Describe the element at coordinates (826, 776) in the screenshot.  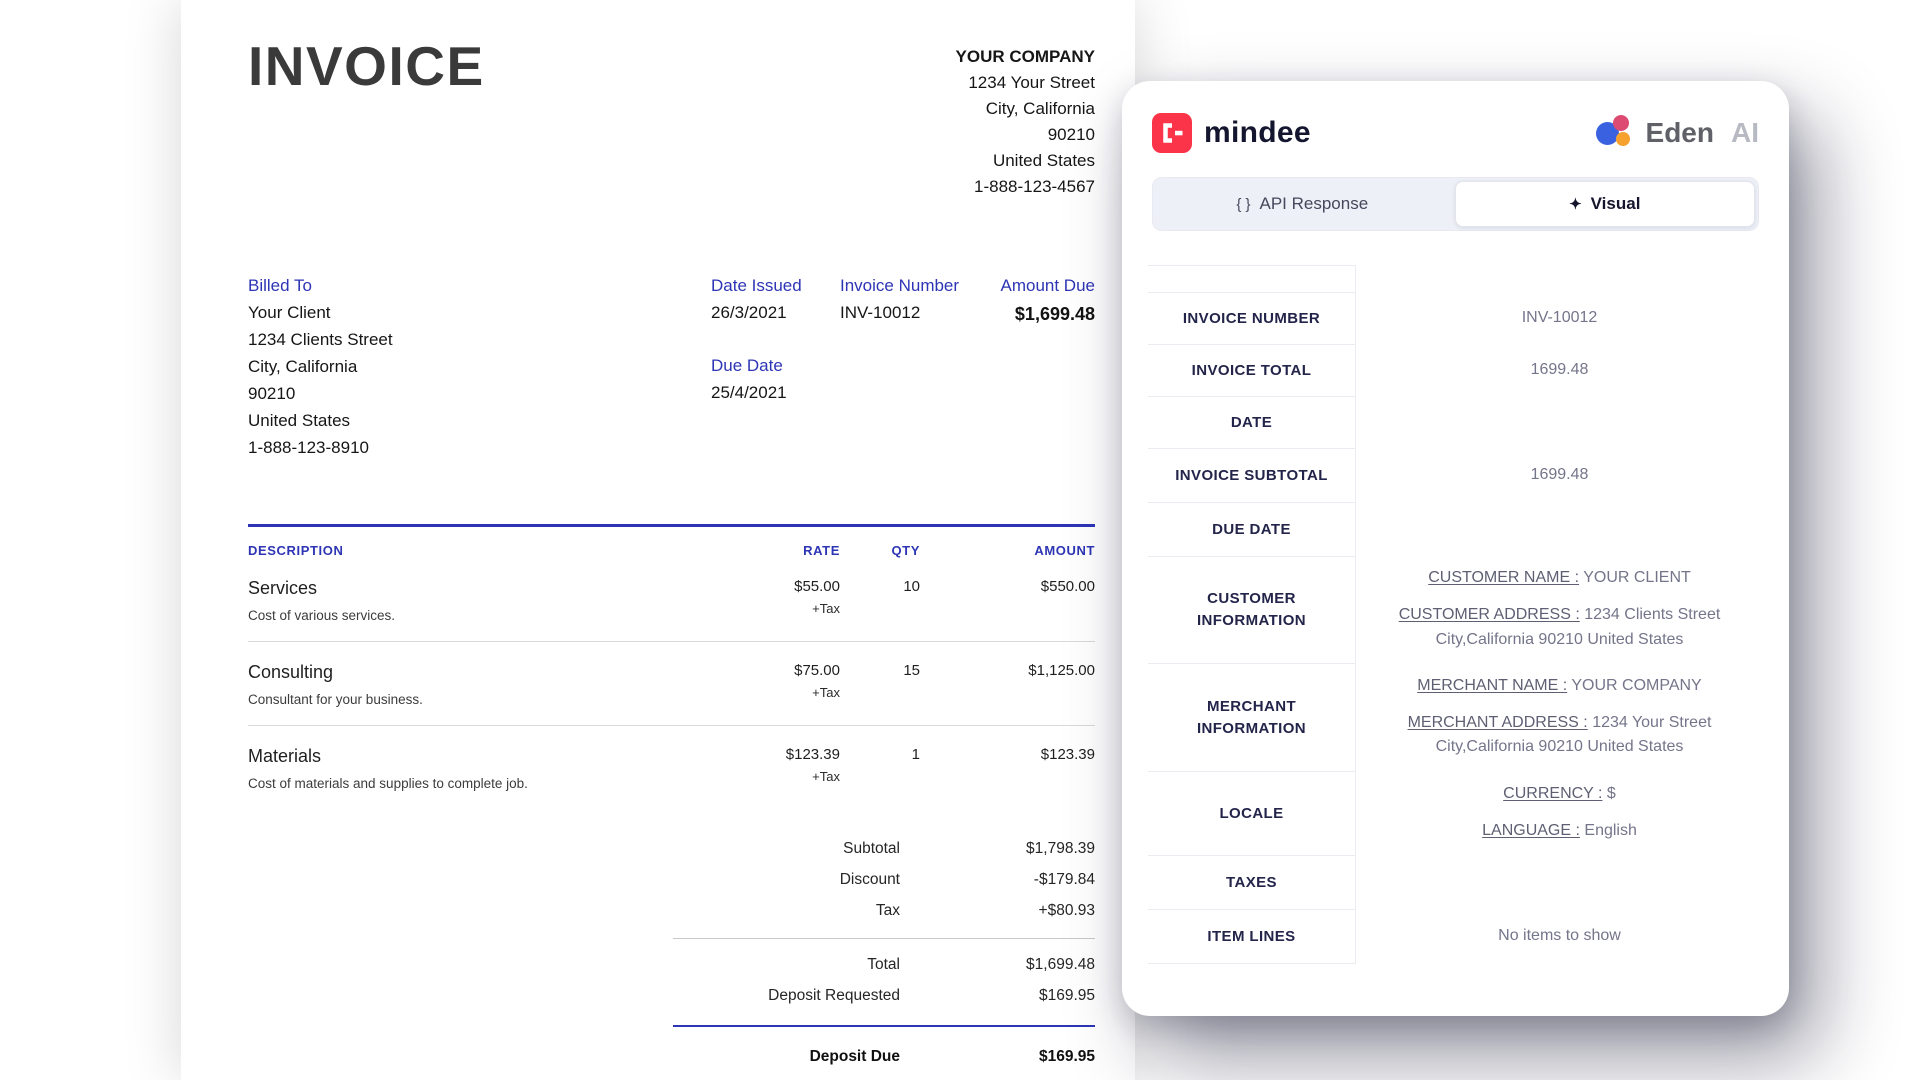
I see `item-rate-tax: +Tax` at that location.